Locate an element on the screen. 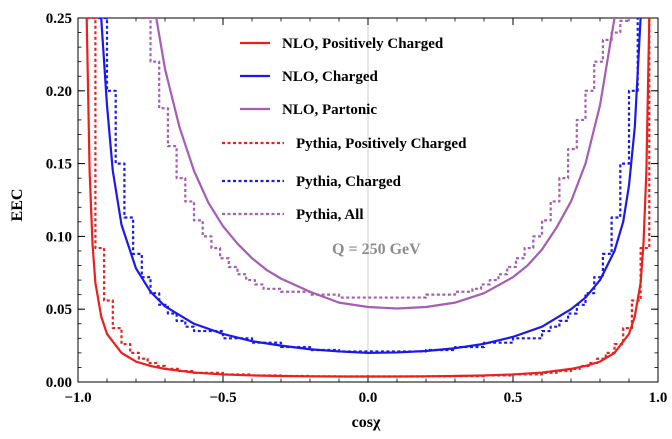 This screenshot has height=439, width=672. legend-label-nlo-positively-charged: NLO, Positively Charged is located at coordinates (363, 44).